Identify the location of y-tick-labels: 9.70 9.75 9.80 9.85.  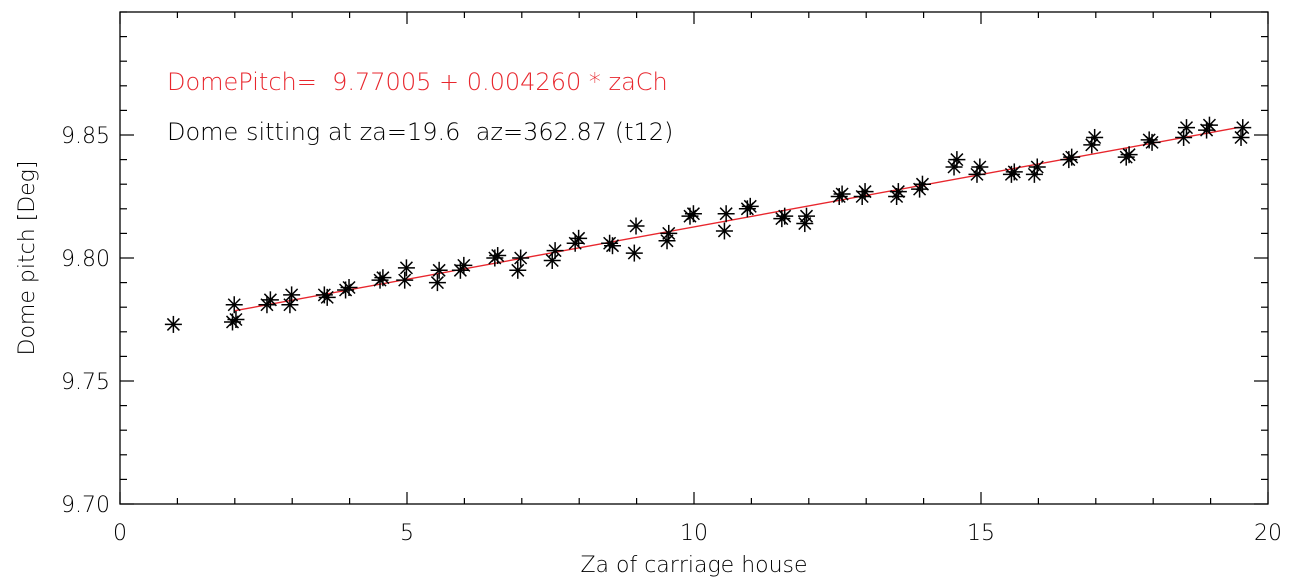
(85, 321).